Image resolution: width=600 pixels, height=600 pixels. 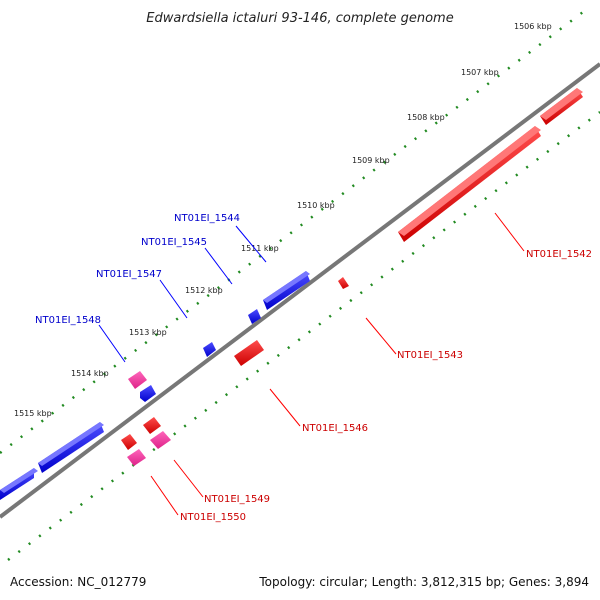 I want to click on gene-label: NT01EI_1547, so click(x=129, y=274).